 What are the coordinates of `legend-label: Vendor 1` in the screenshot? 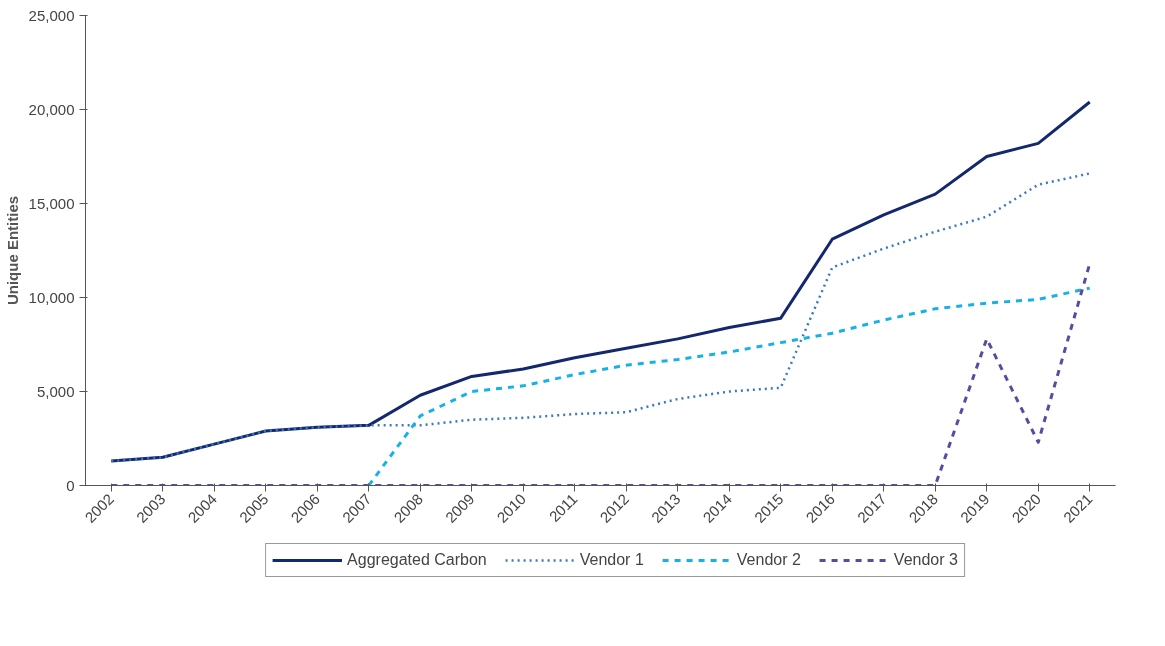 It's located at (611, 560).